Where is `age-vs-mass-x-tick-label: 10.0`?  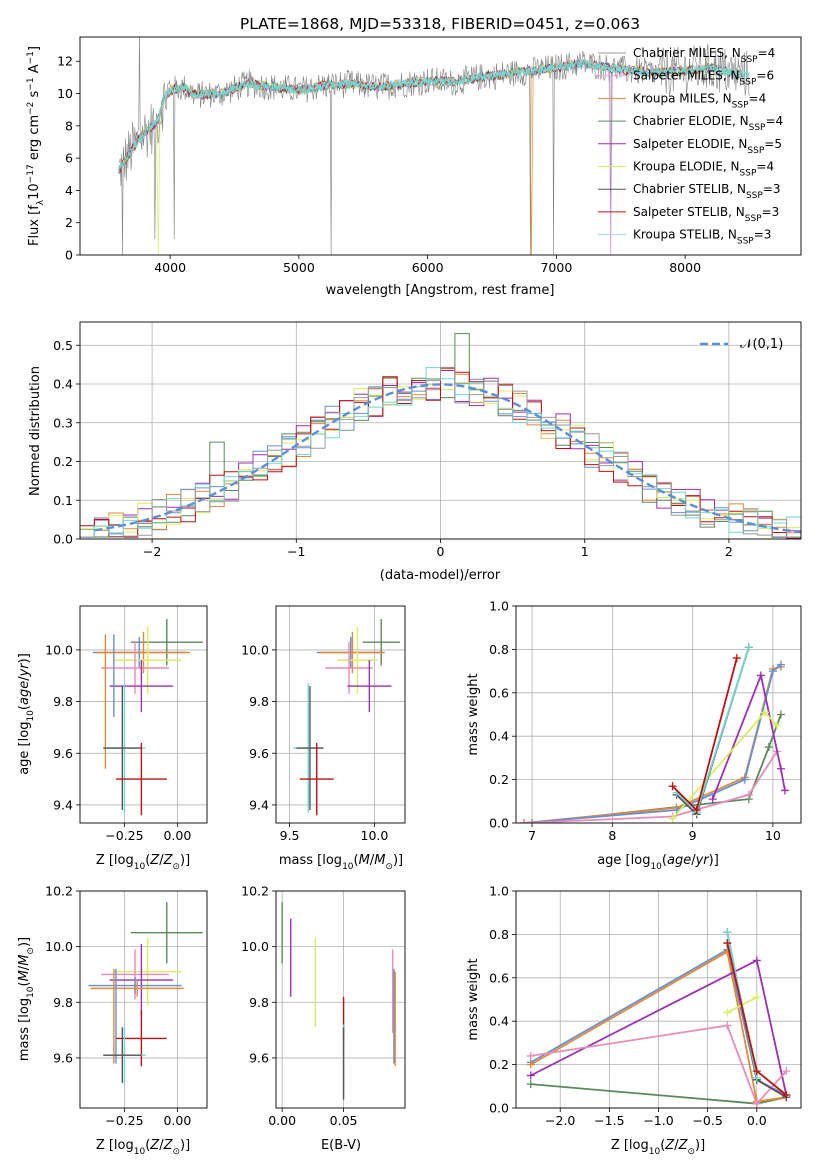
age-vs-mass-x-tick-label: 10.0 is located at coordinates (375, 835).